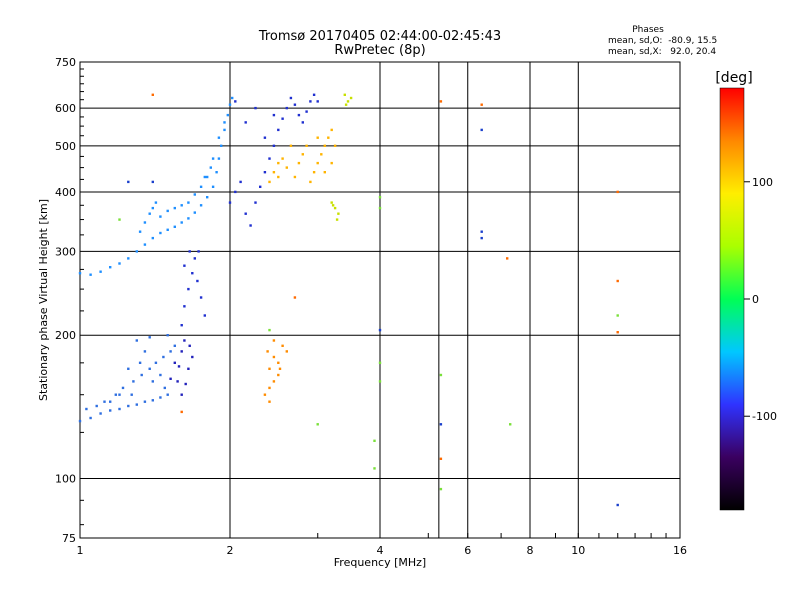 This screenshot has height=600, width=800. I want to click on y-tick-label: 75, so click(69, 538).